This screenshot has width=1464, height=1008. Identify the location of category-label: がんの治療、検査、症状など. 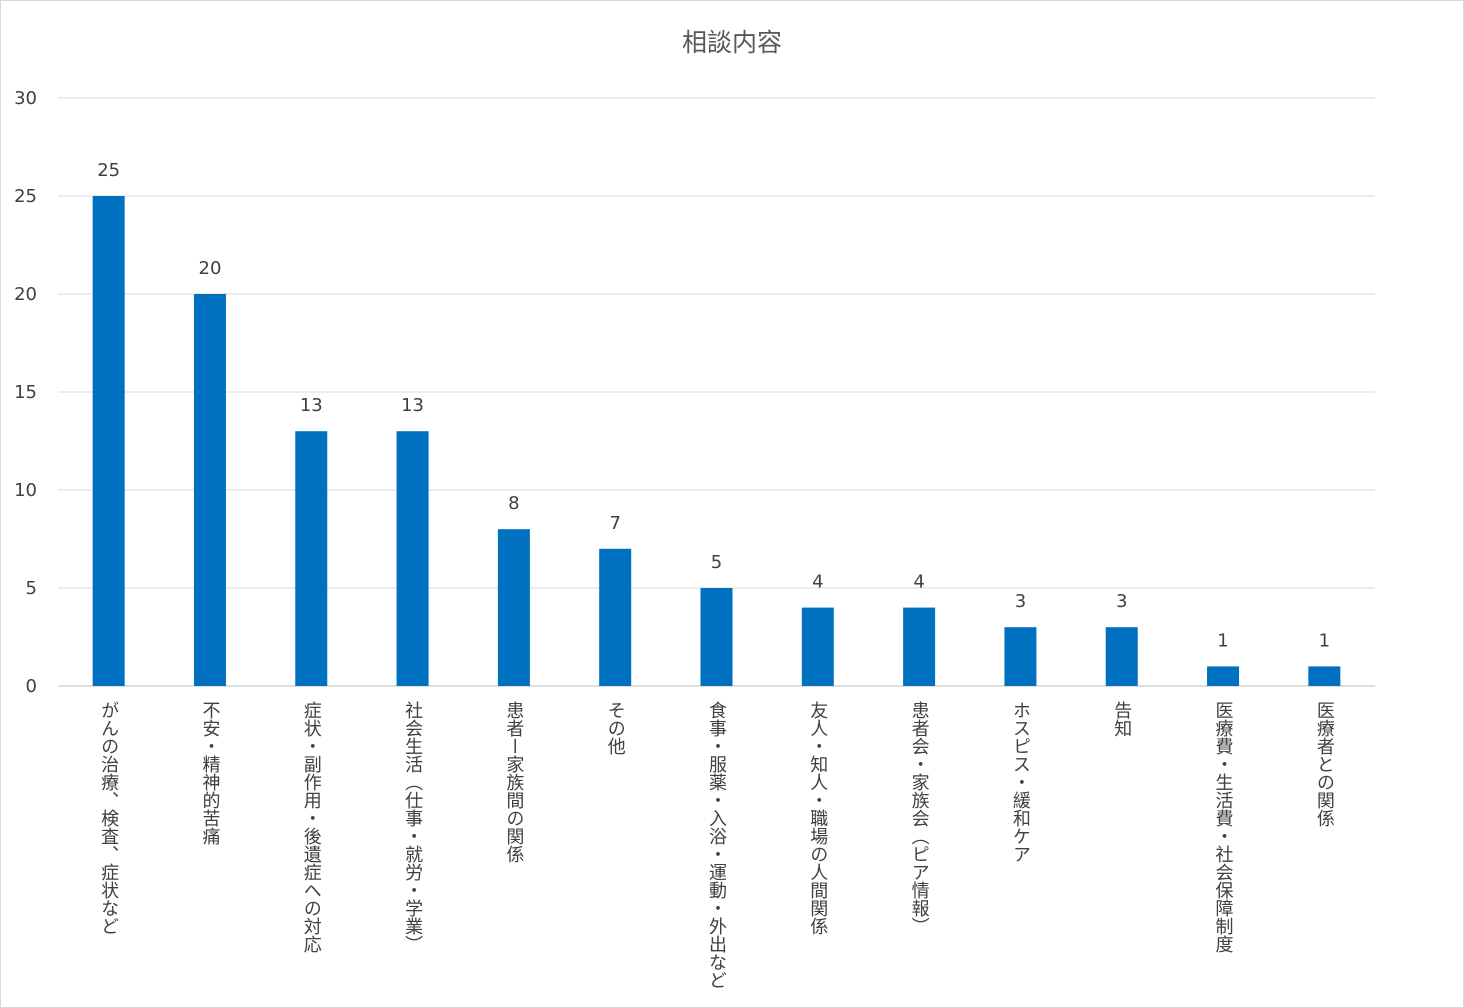
(108, 818).